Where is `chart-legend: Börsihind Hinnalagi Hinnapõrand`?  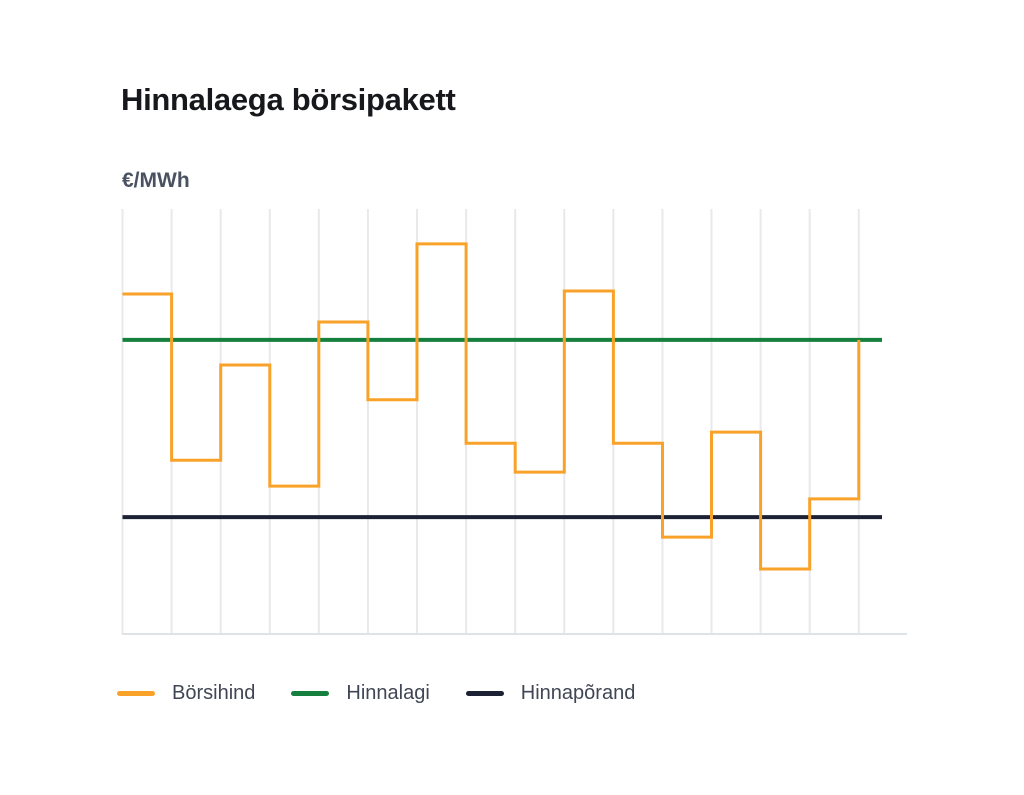
chart-legend: Börsihind Hinnalagi Hinnapõrand is located at coordinates (376, 693).